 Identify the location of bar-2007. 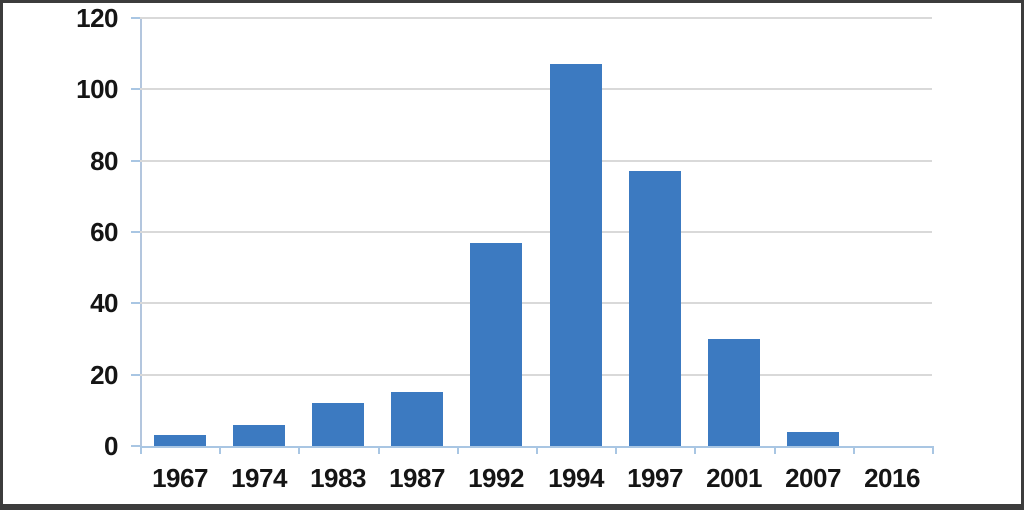
(813, 439).